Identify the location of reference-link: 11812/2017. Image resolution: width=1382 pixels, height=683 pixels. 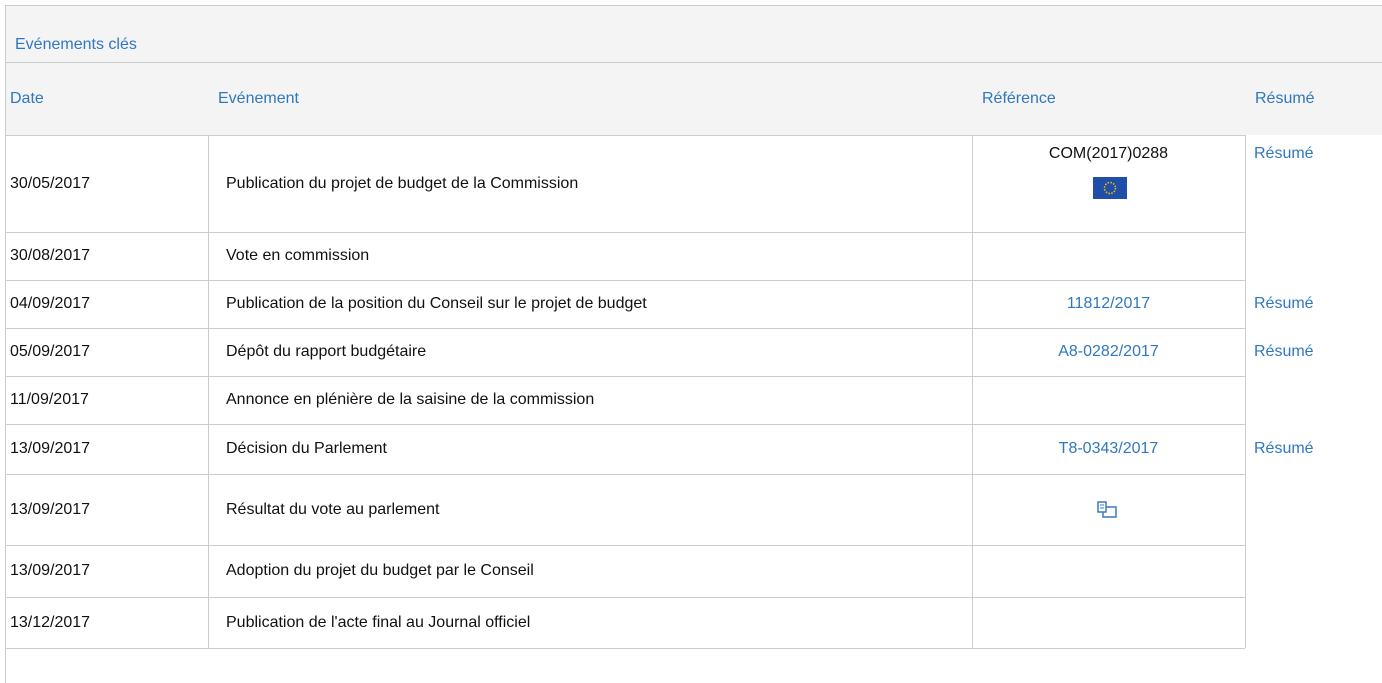
(1108, 303).